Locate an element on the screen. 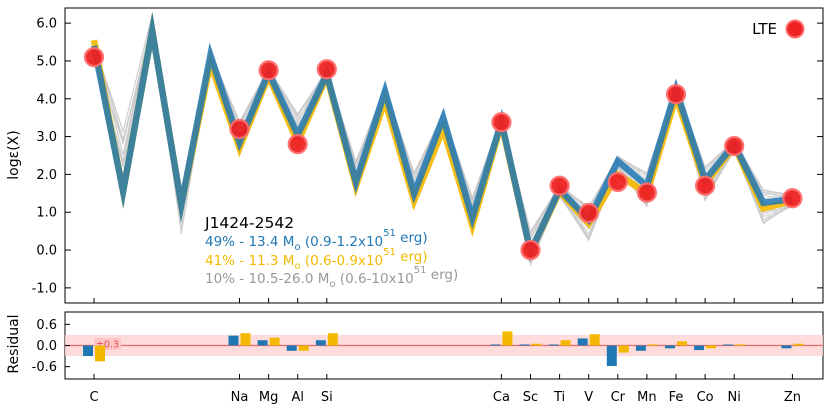 This screenshot has height=415, width=830. top-y-tick-label: 6.0 is located at coordinates (46, 24).